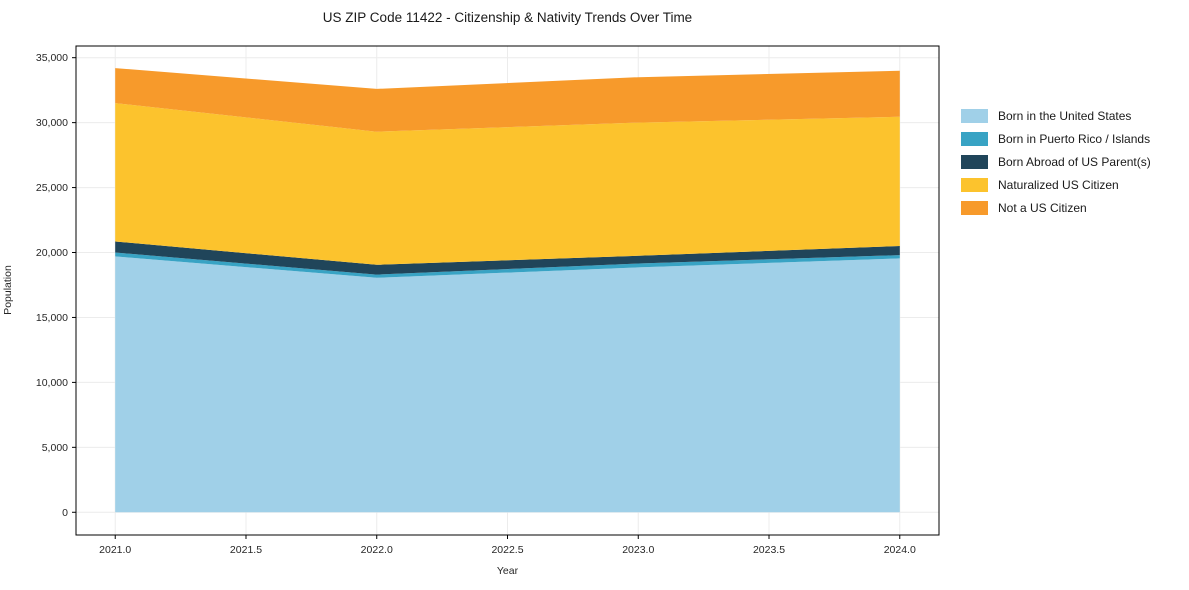 This screenshot has height=590, width=1189. What do you see at coordinates (1065, 115) in the screenshot?
I see `legend-label: Born in the United States` at bounding box center [1065, 115].